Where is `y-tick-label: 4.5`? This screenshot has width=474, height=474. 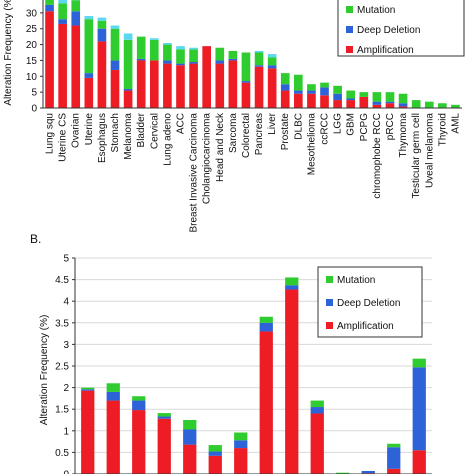 y-tick-label: 4.5 is located at coordinates (62, 280).